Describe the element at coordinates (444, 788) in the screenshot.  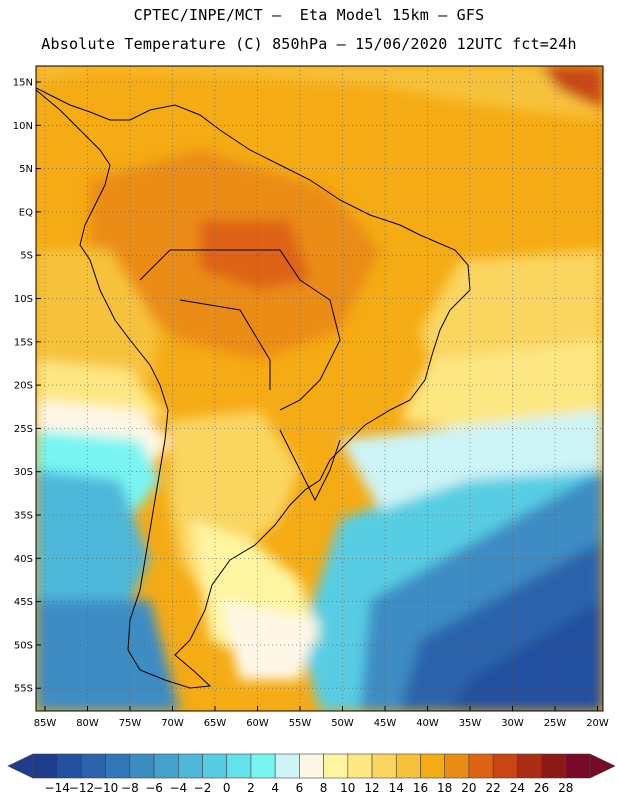
I see `colorbar-tick-label: 18` at that location.